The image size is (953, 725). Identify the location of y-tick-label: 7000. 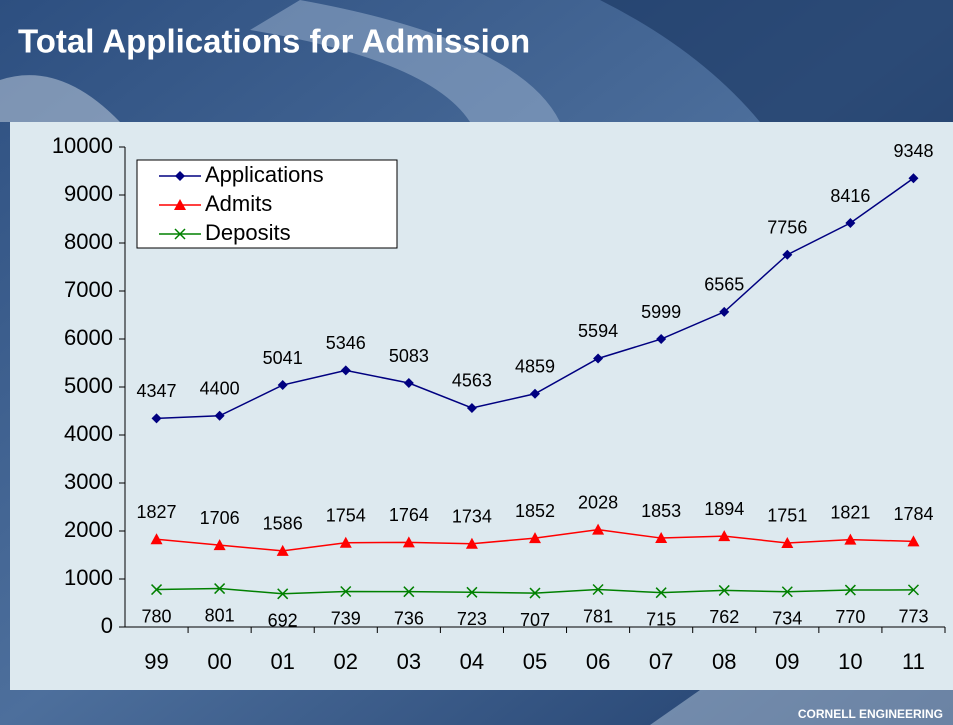
(88, 289).